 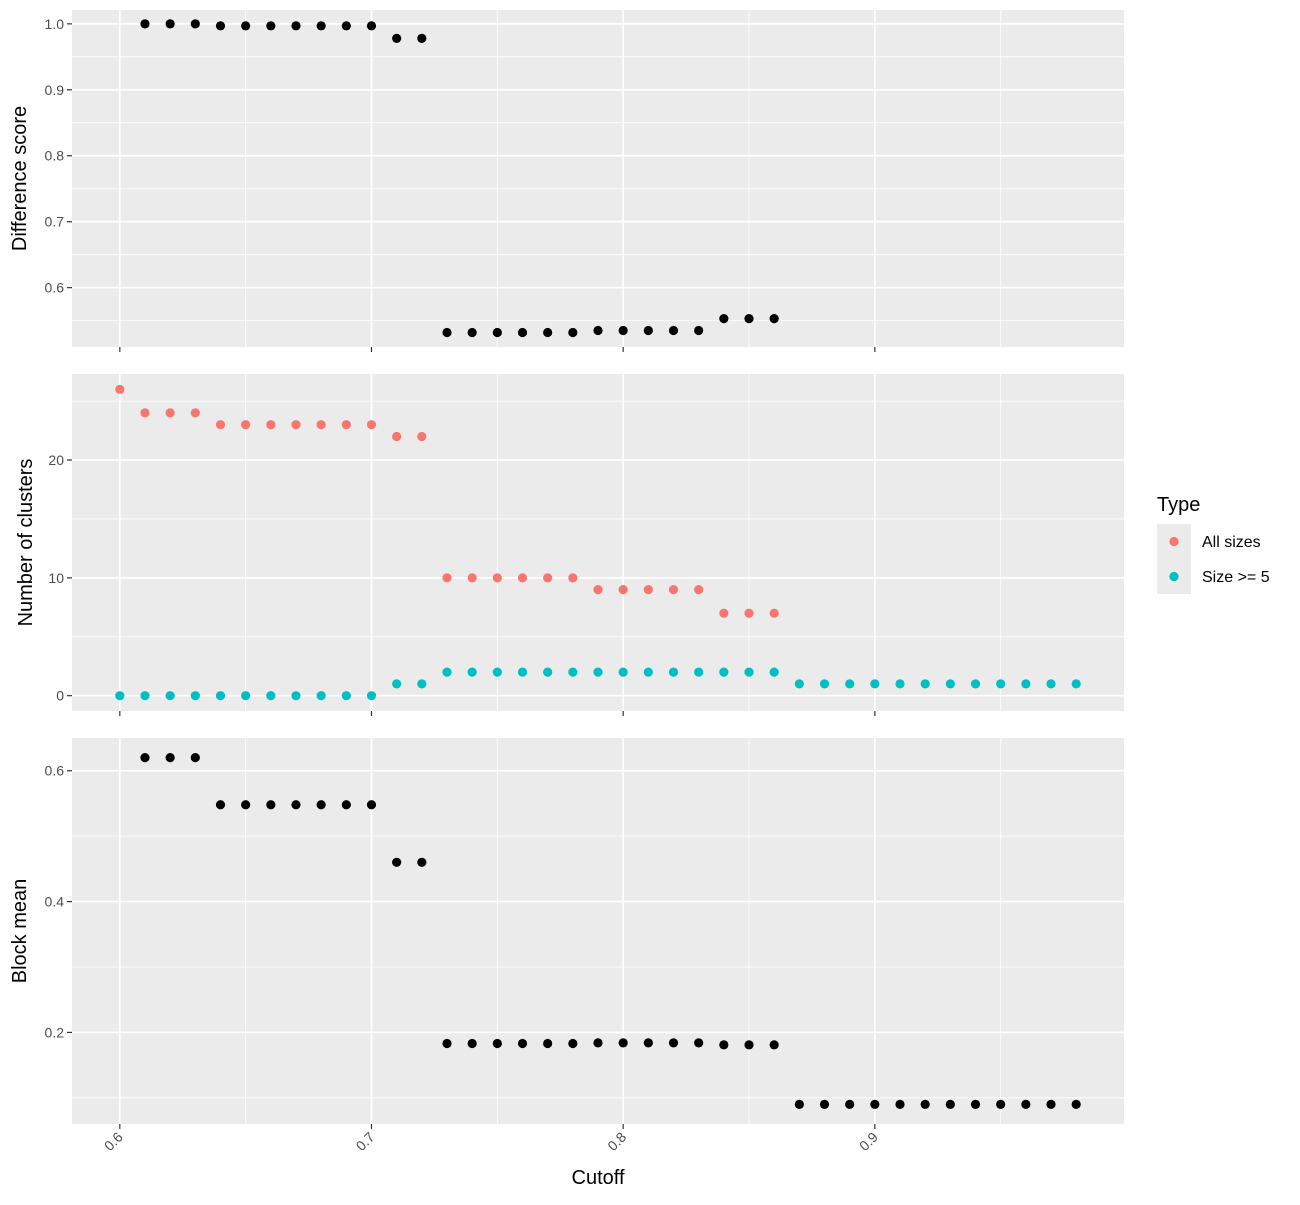 I want to click on y-axis-title: Block mean, so click(x=20, y=931).